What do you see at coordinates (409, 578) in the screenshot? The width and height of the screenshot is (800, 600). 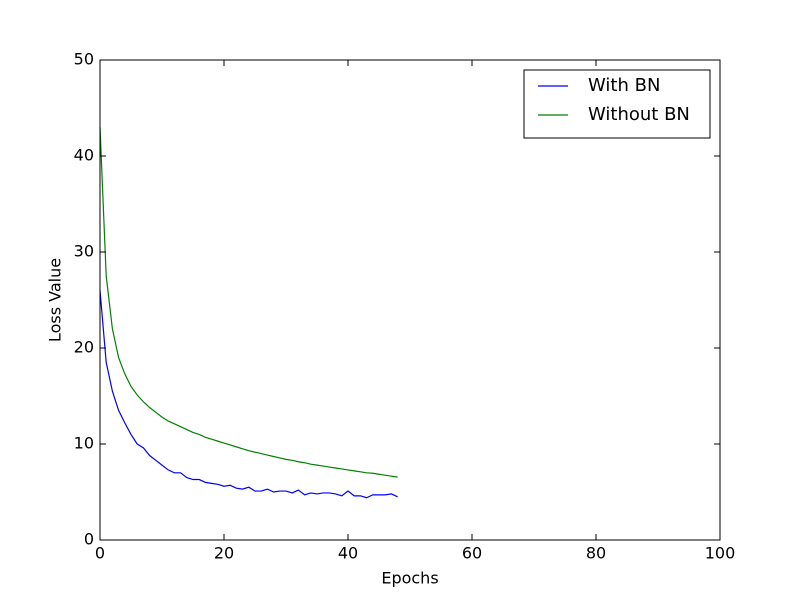 I see `x-axis-label: Epochs` at bounding box center [409, 578].